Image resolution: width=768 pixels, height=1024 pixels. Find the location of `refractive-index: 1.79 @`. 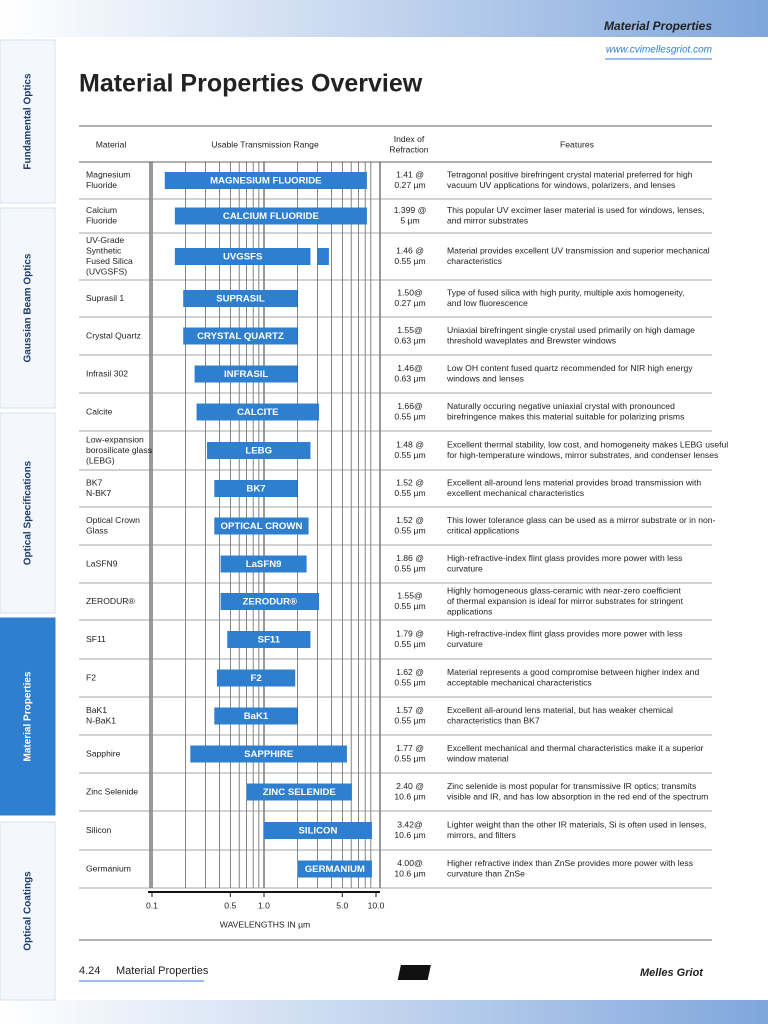

refractive-index: 1.79 @ is located at coordinates (410, 634).